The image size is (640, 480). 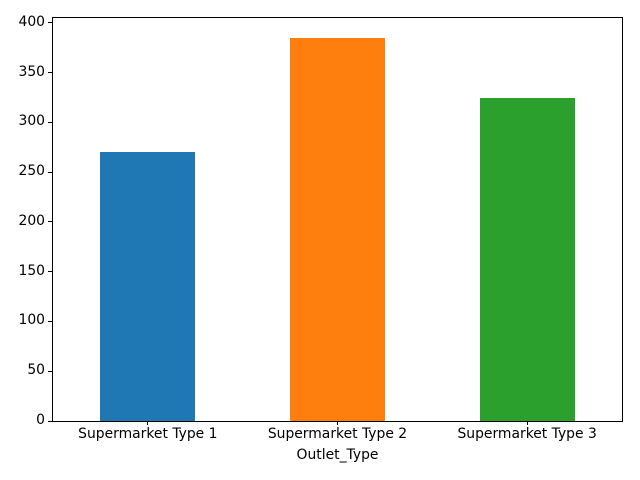 What do you see at coordinates (527, 434) in the screenshot?
I see `x-tick-label: Supermarket Type 3` at bounding box center [527, 434].